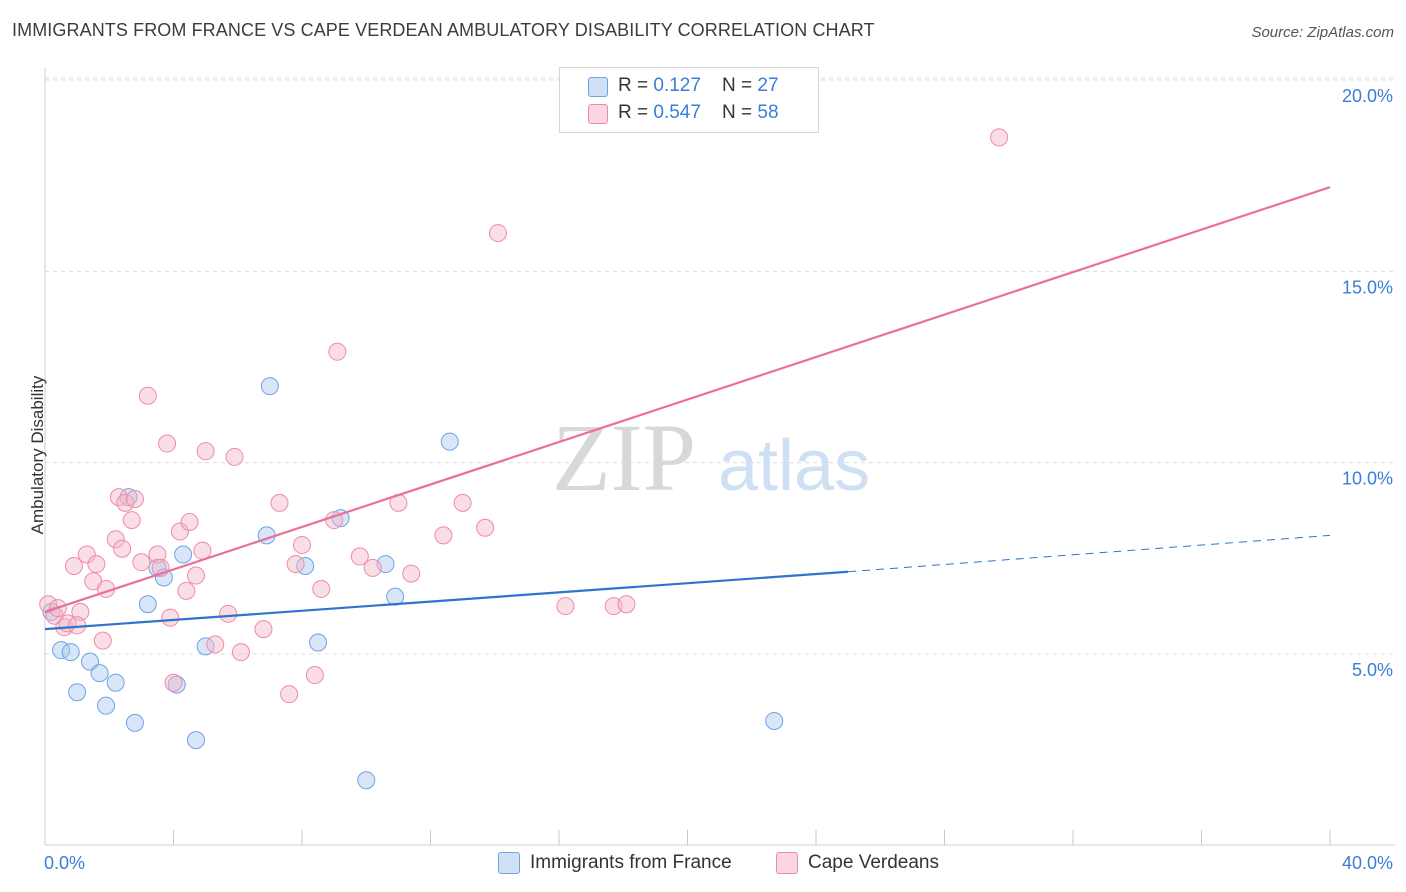 The height and width of the screenshot is (892, 1406). What do you see at coordinates (37, 455) in the screenshot?
I see `y-axis-label: Ambulatory Disability` at bounding box center [37, 455].